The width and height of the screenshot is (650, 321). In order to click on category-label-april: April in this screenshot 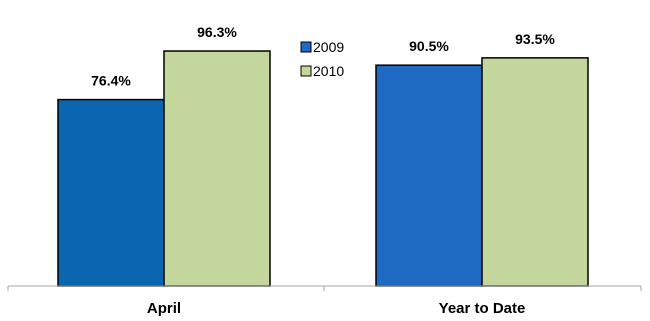, I will do `click(164, 308)`.